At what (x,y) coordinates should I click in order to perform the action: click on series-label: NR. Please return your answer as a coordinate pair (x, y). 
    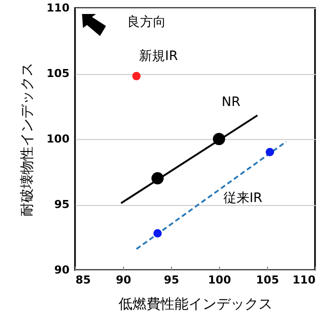
    Looking at the image, I should click on (231, 102).